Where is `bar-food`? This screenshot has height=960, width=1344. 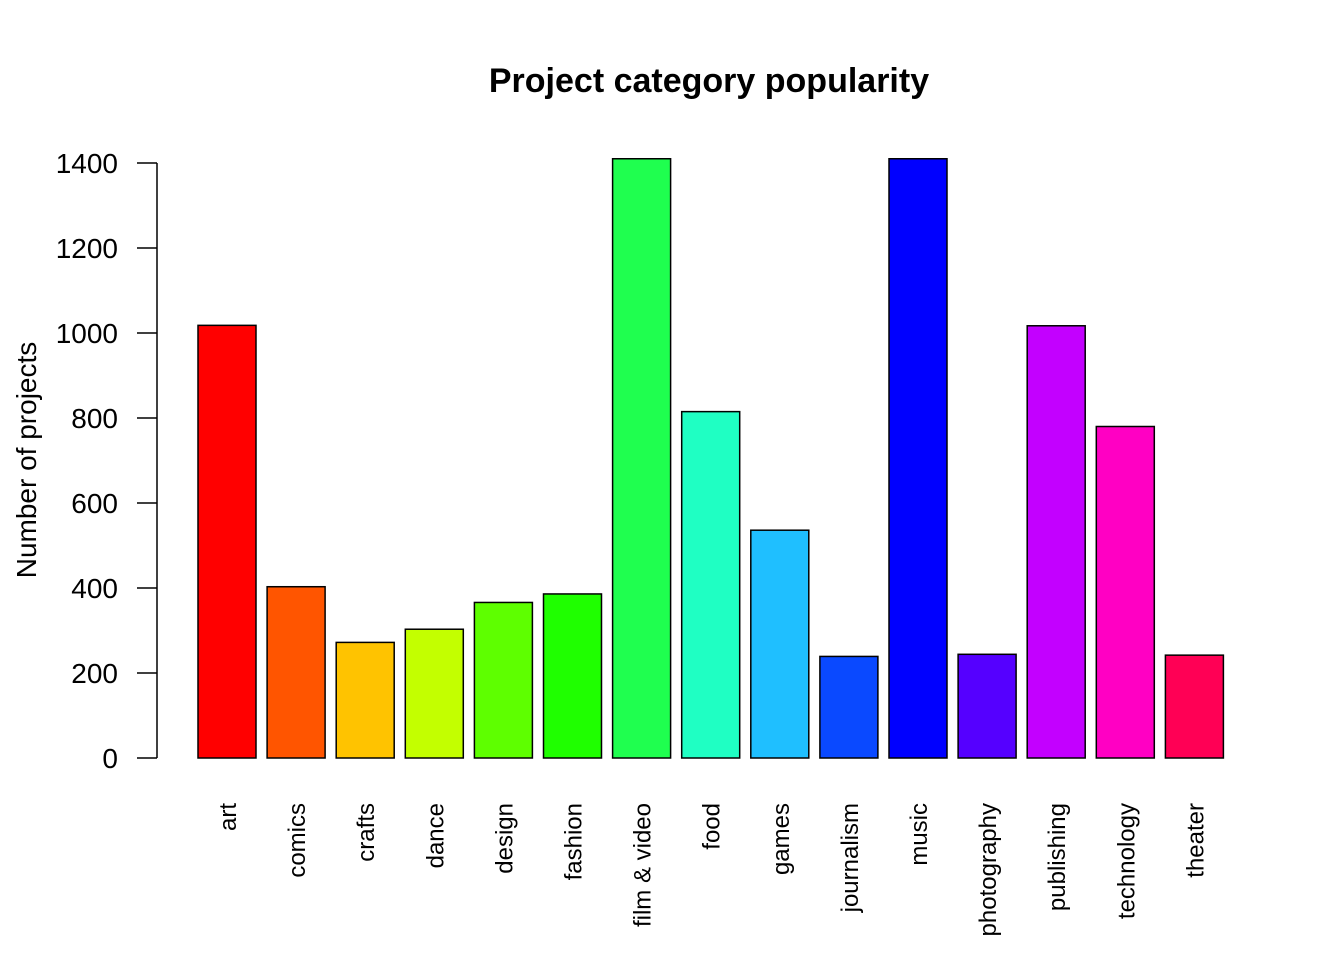
bar-food is located at coordinates (710, 584).